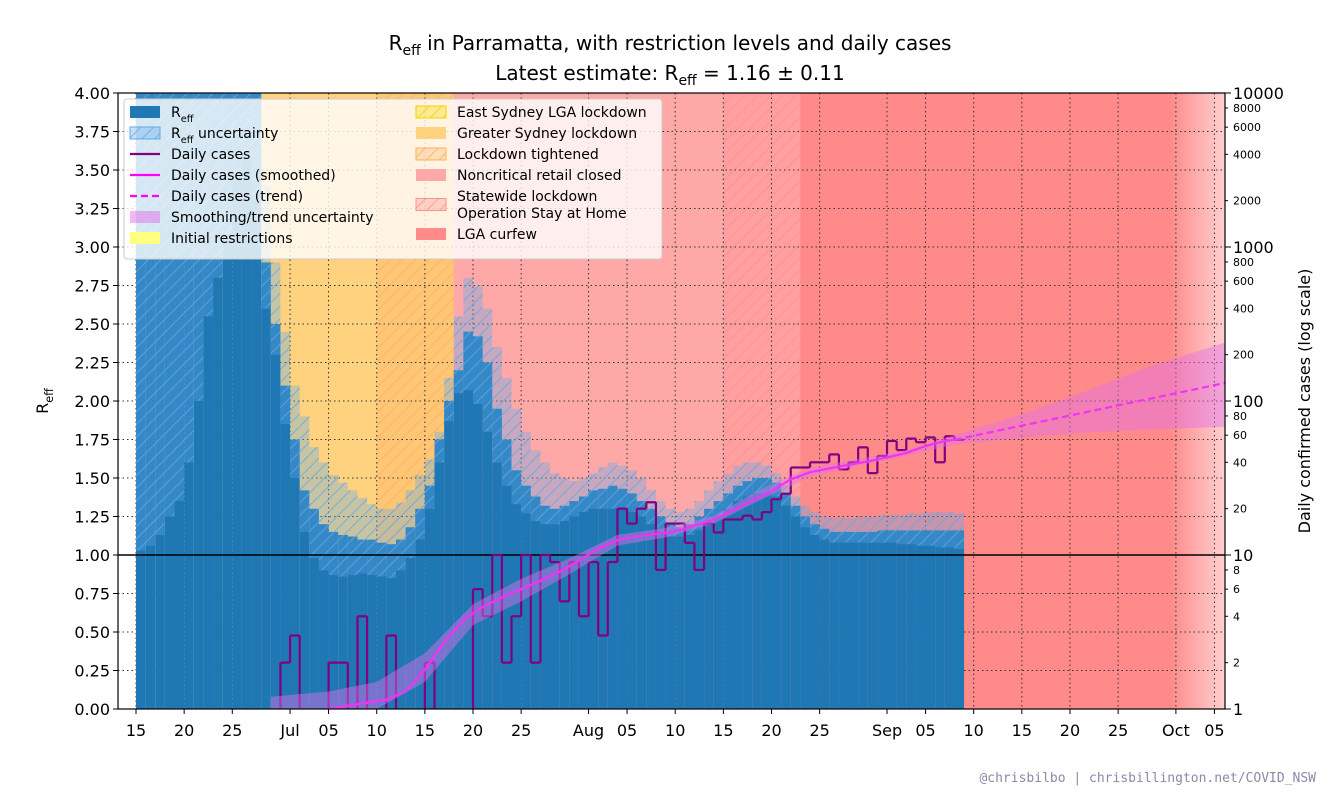  I want to click on legend-label: Noncritical retail closed, so click(539, 176).